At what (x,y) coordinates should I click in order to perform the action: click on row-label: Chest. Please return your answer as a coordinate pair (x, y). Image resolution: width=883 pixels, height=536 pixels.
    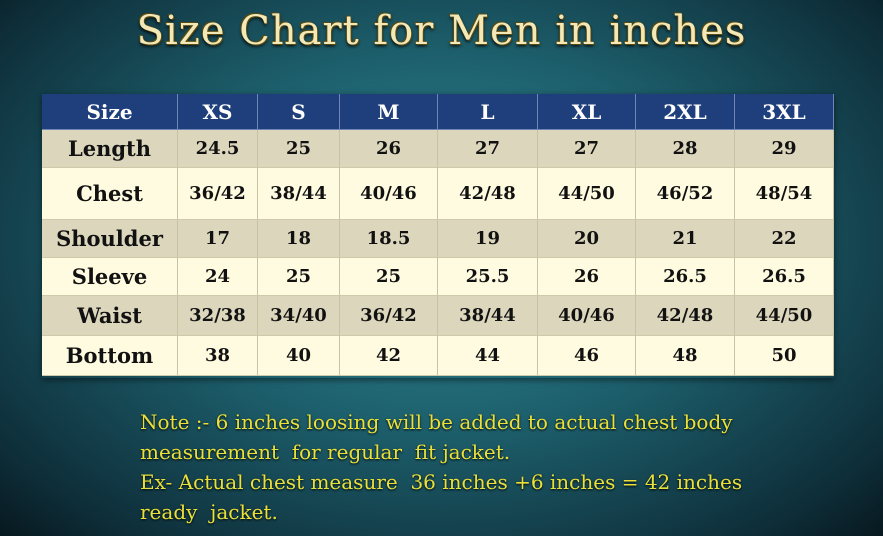
    Looking at the image, I should click on (110, 194).